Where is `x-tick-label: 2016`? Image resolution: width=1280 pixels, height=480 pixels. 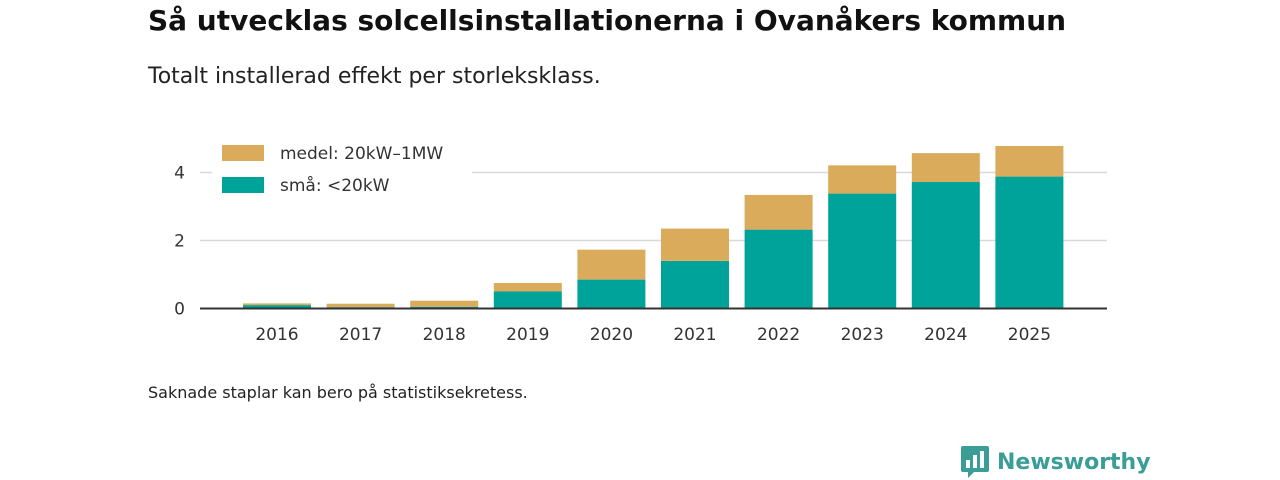
x-tick-label: 2016 is located at coordinates (276, 335).